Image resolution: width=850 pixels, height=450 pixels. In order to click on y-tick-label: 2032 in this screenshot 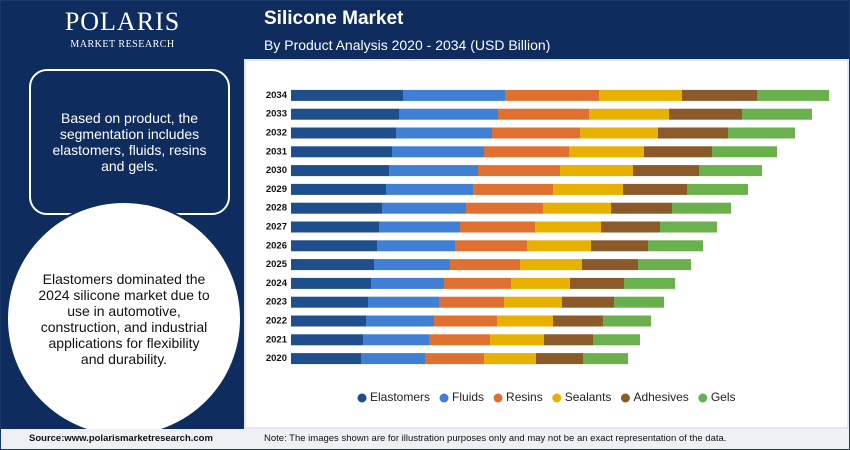, I will do `click(276, 133)`.